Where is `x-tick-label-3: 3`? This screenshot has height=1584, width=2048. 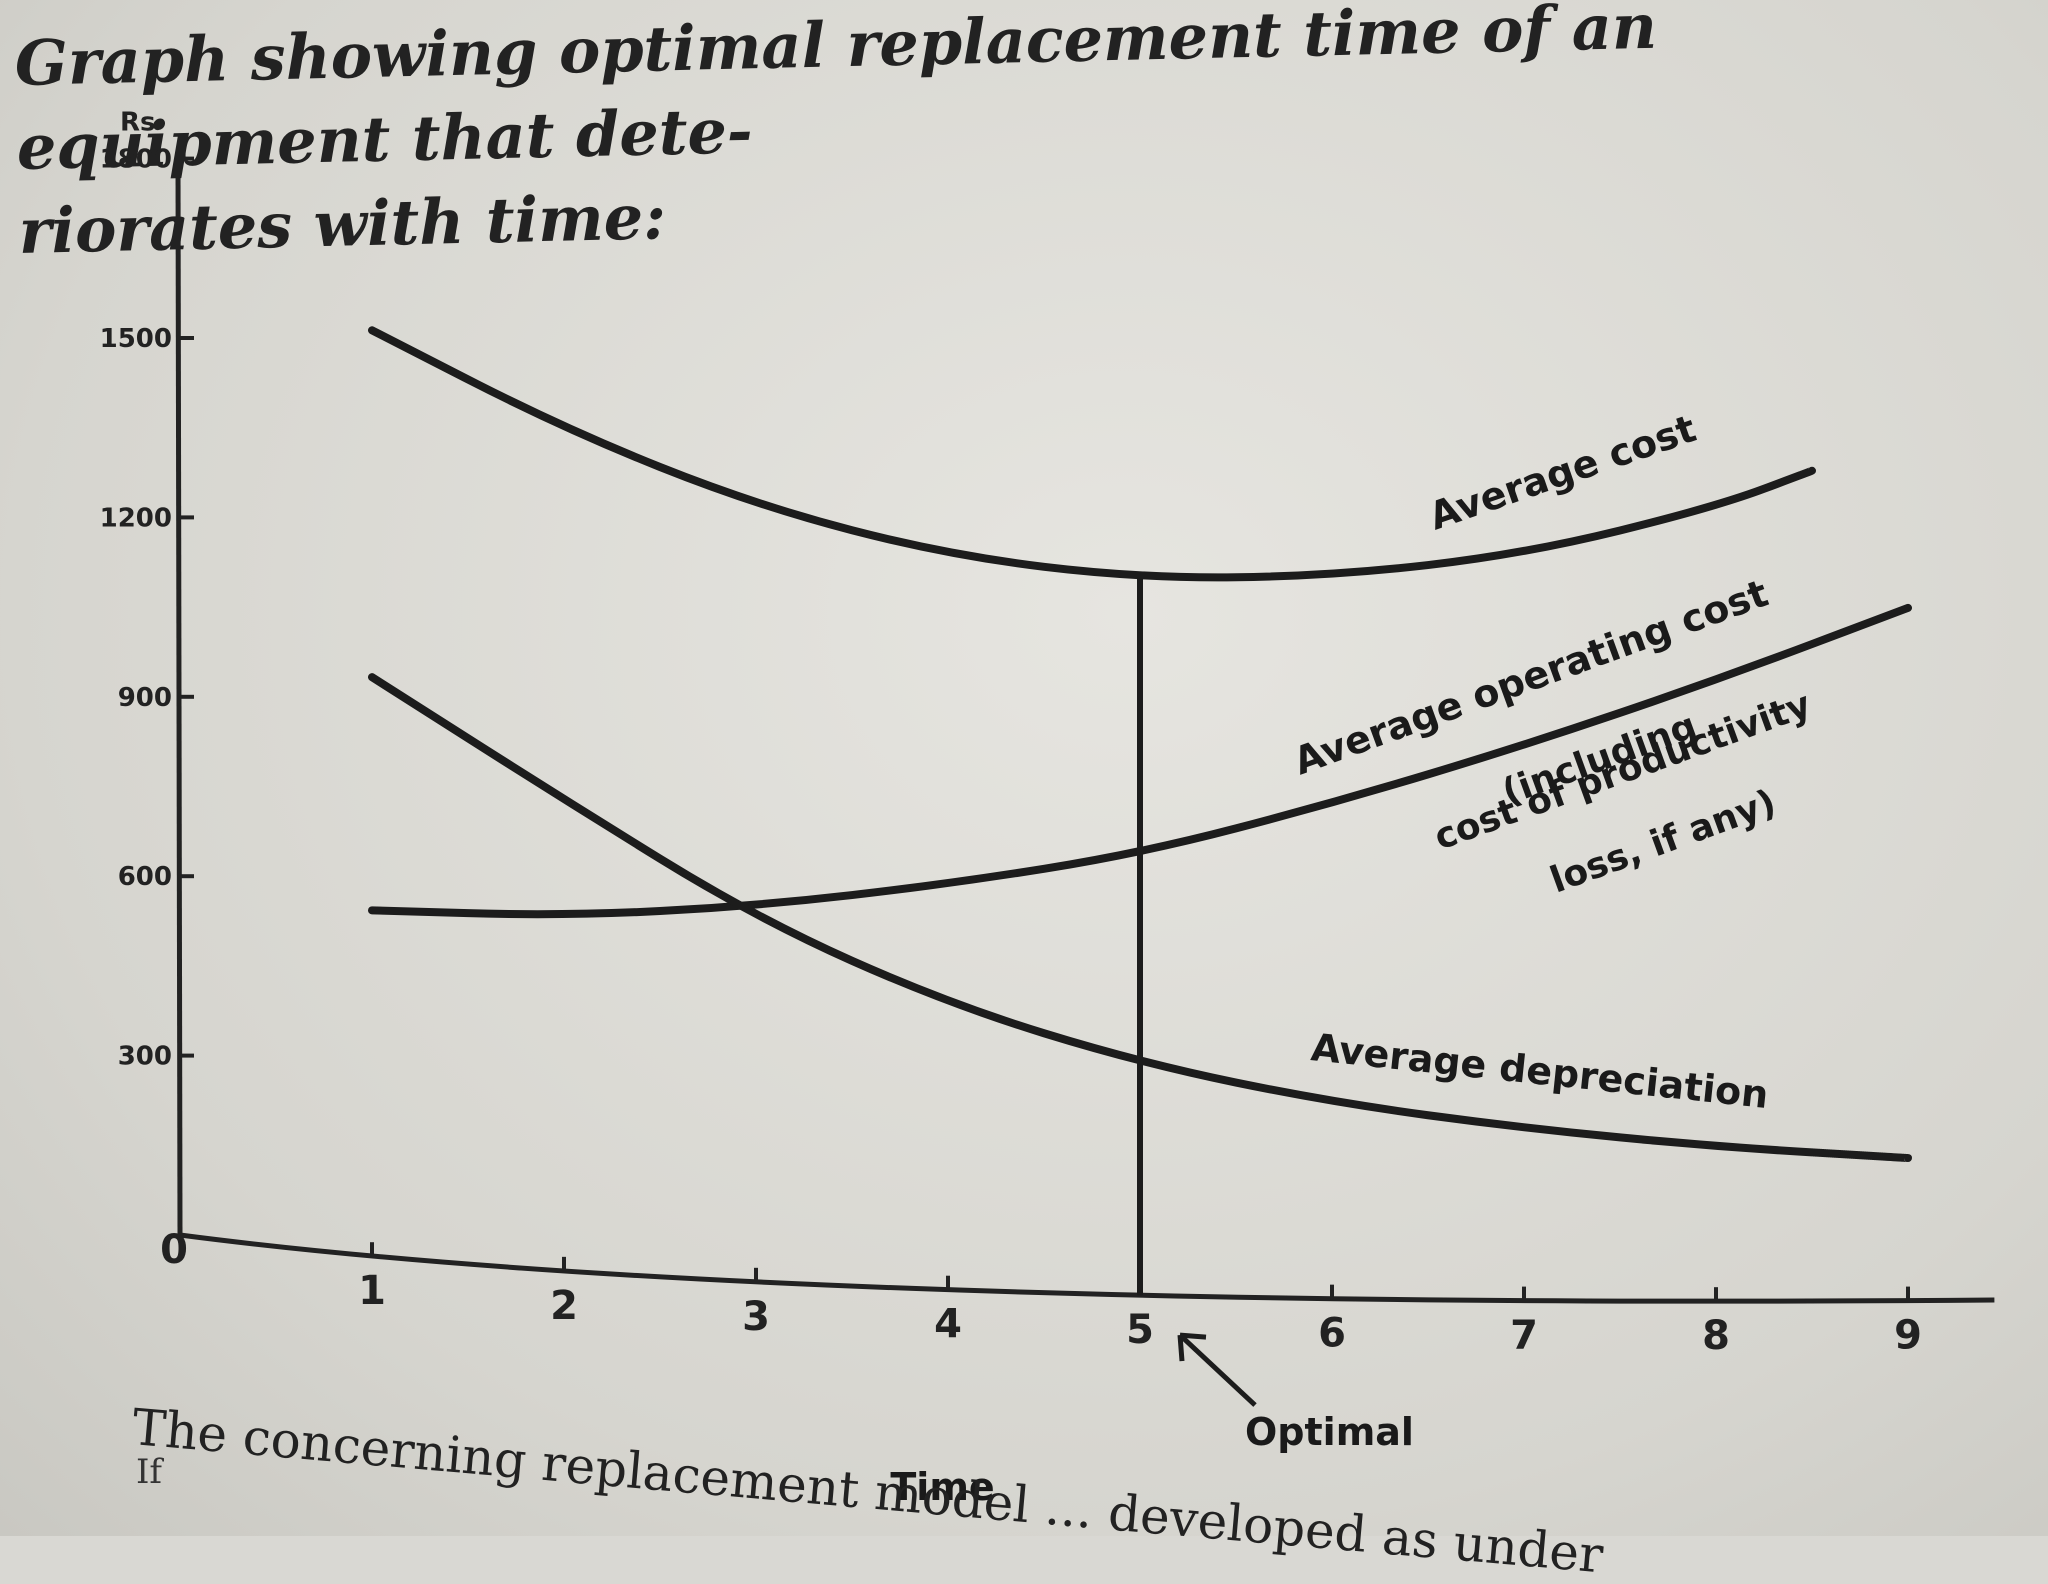 x-tick-label-3: 3 is located at coordinates (756, 1317).